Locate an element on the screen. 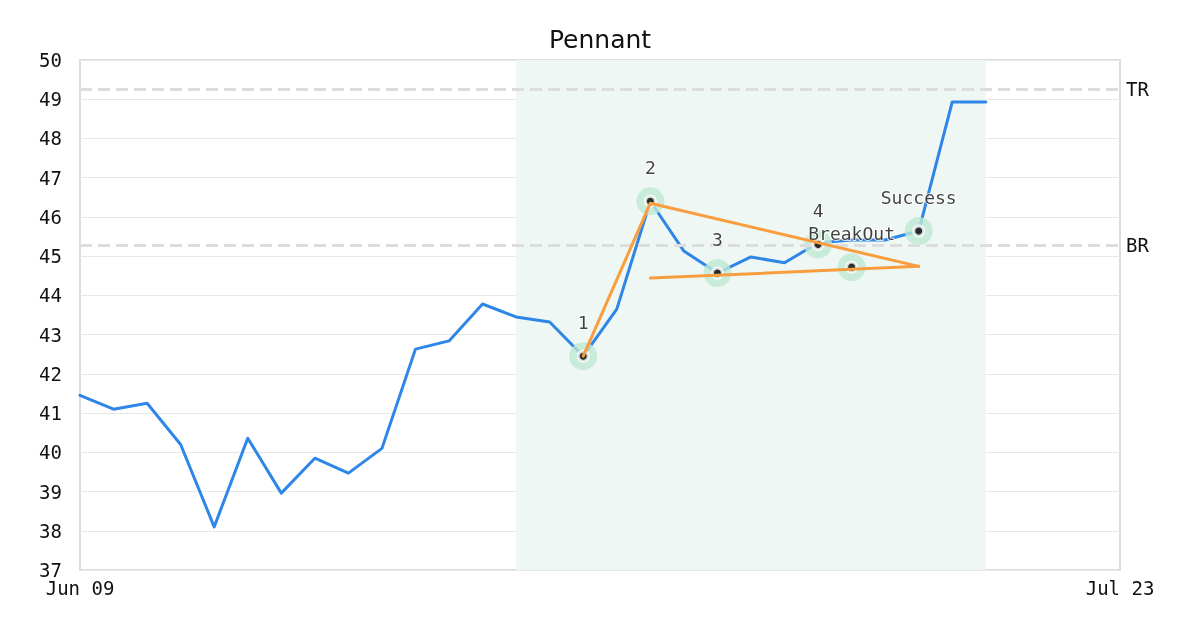  y-tick-label: 47 is located at coordinates (50, 177).